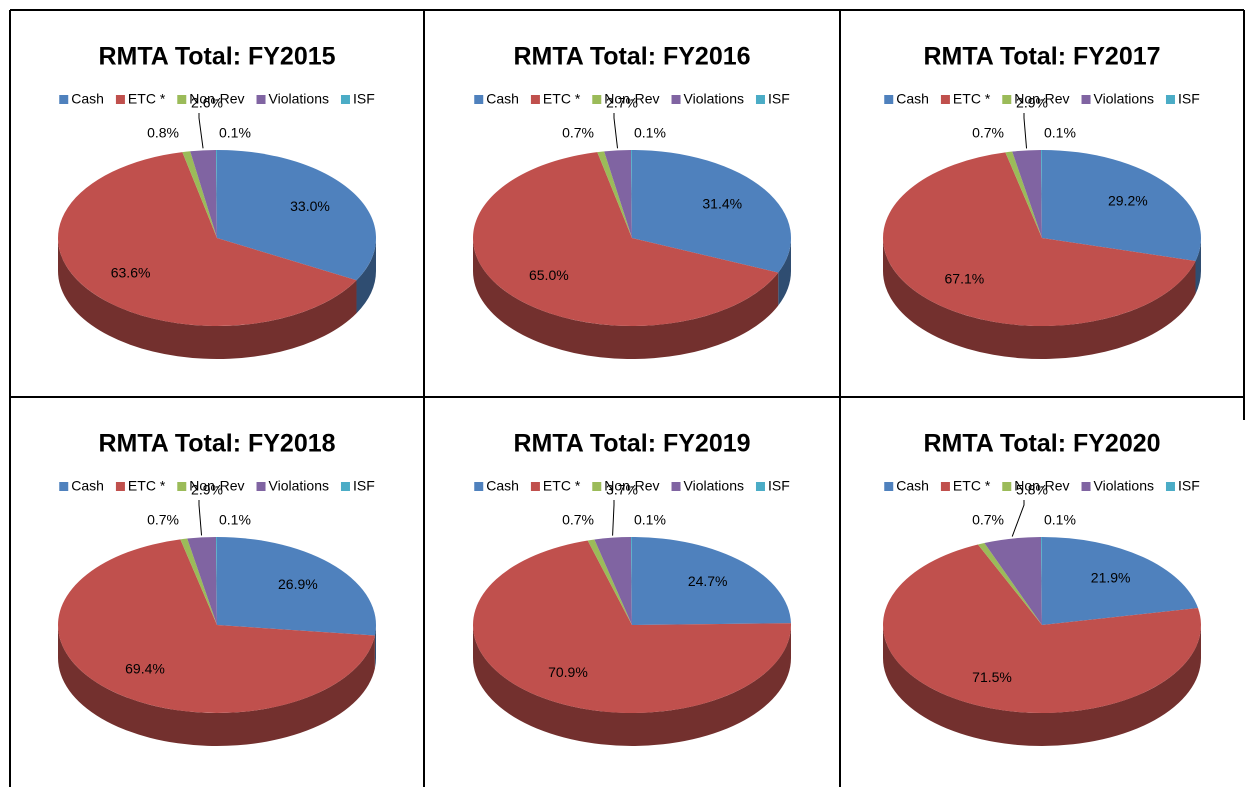  Describe the element at coordinates (631, 57) in the screenshot. I see `chart-title: RMTA Total: FY2016` at that location.